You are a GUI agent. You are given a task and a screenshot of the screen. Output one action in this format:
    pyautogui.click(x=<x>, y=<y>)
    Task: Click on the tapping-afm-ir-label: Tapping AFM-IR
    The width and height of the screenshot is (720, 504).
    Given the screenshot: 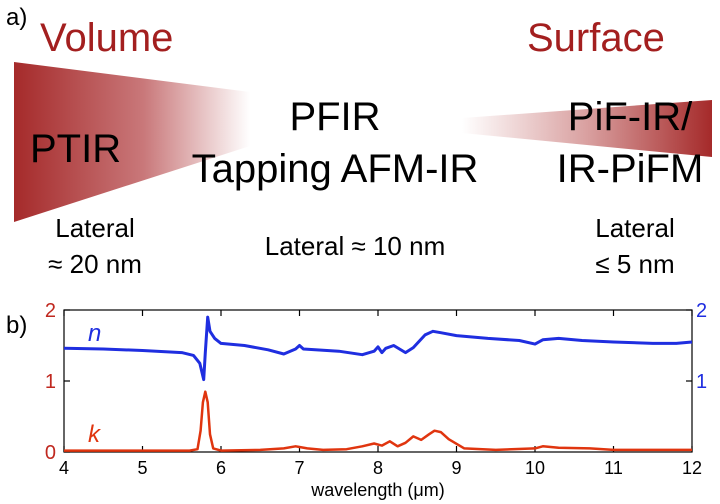 What is the action you would take?
    pyautogui.click(x=335, y=169)
    